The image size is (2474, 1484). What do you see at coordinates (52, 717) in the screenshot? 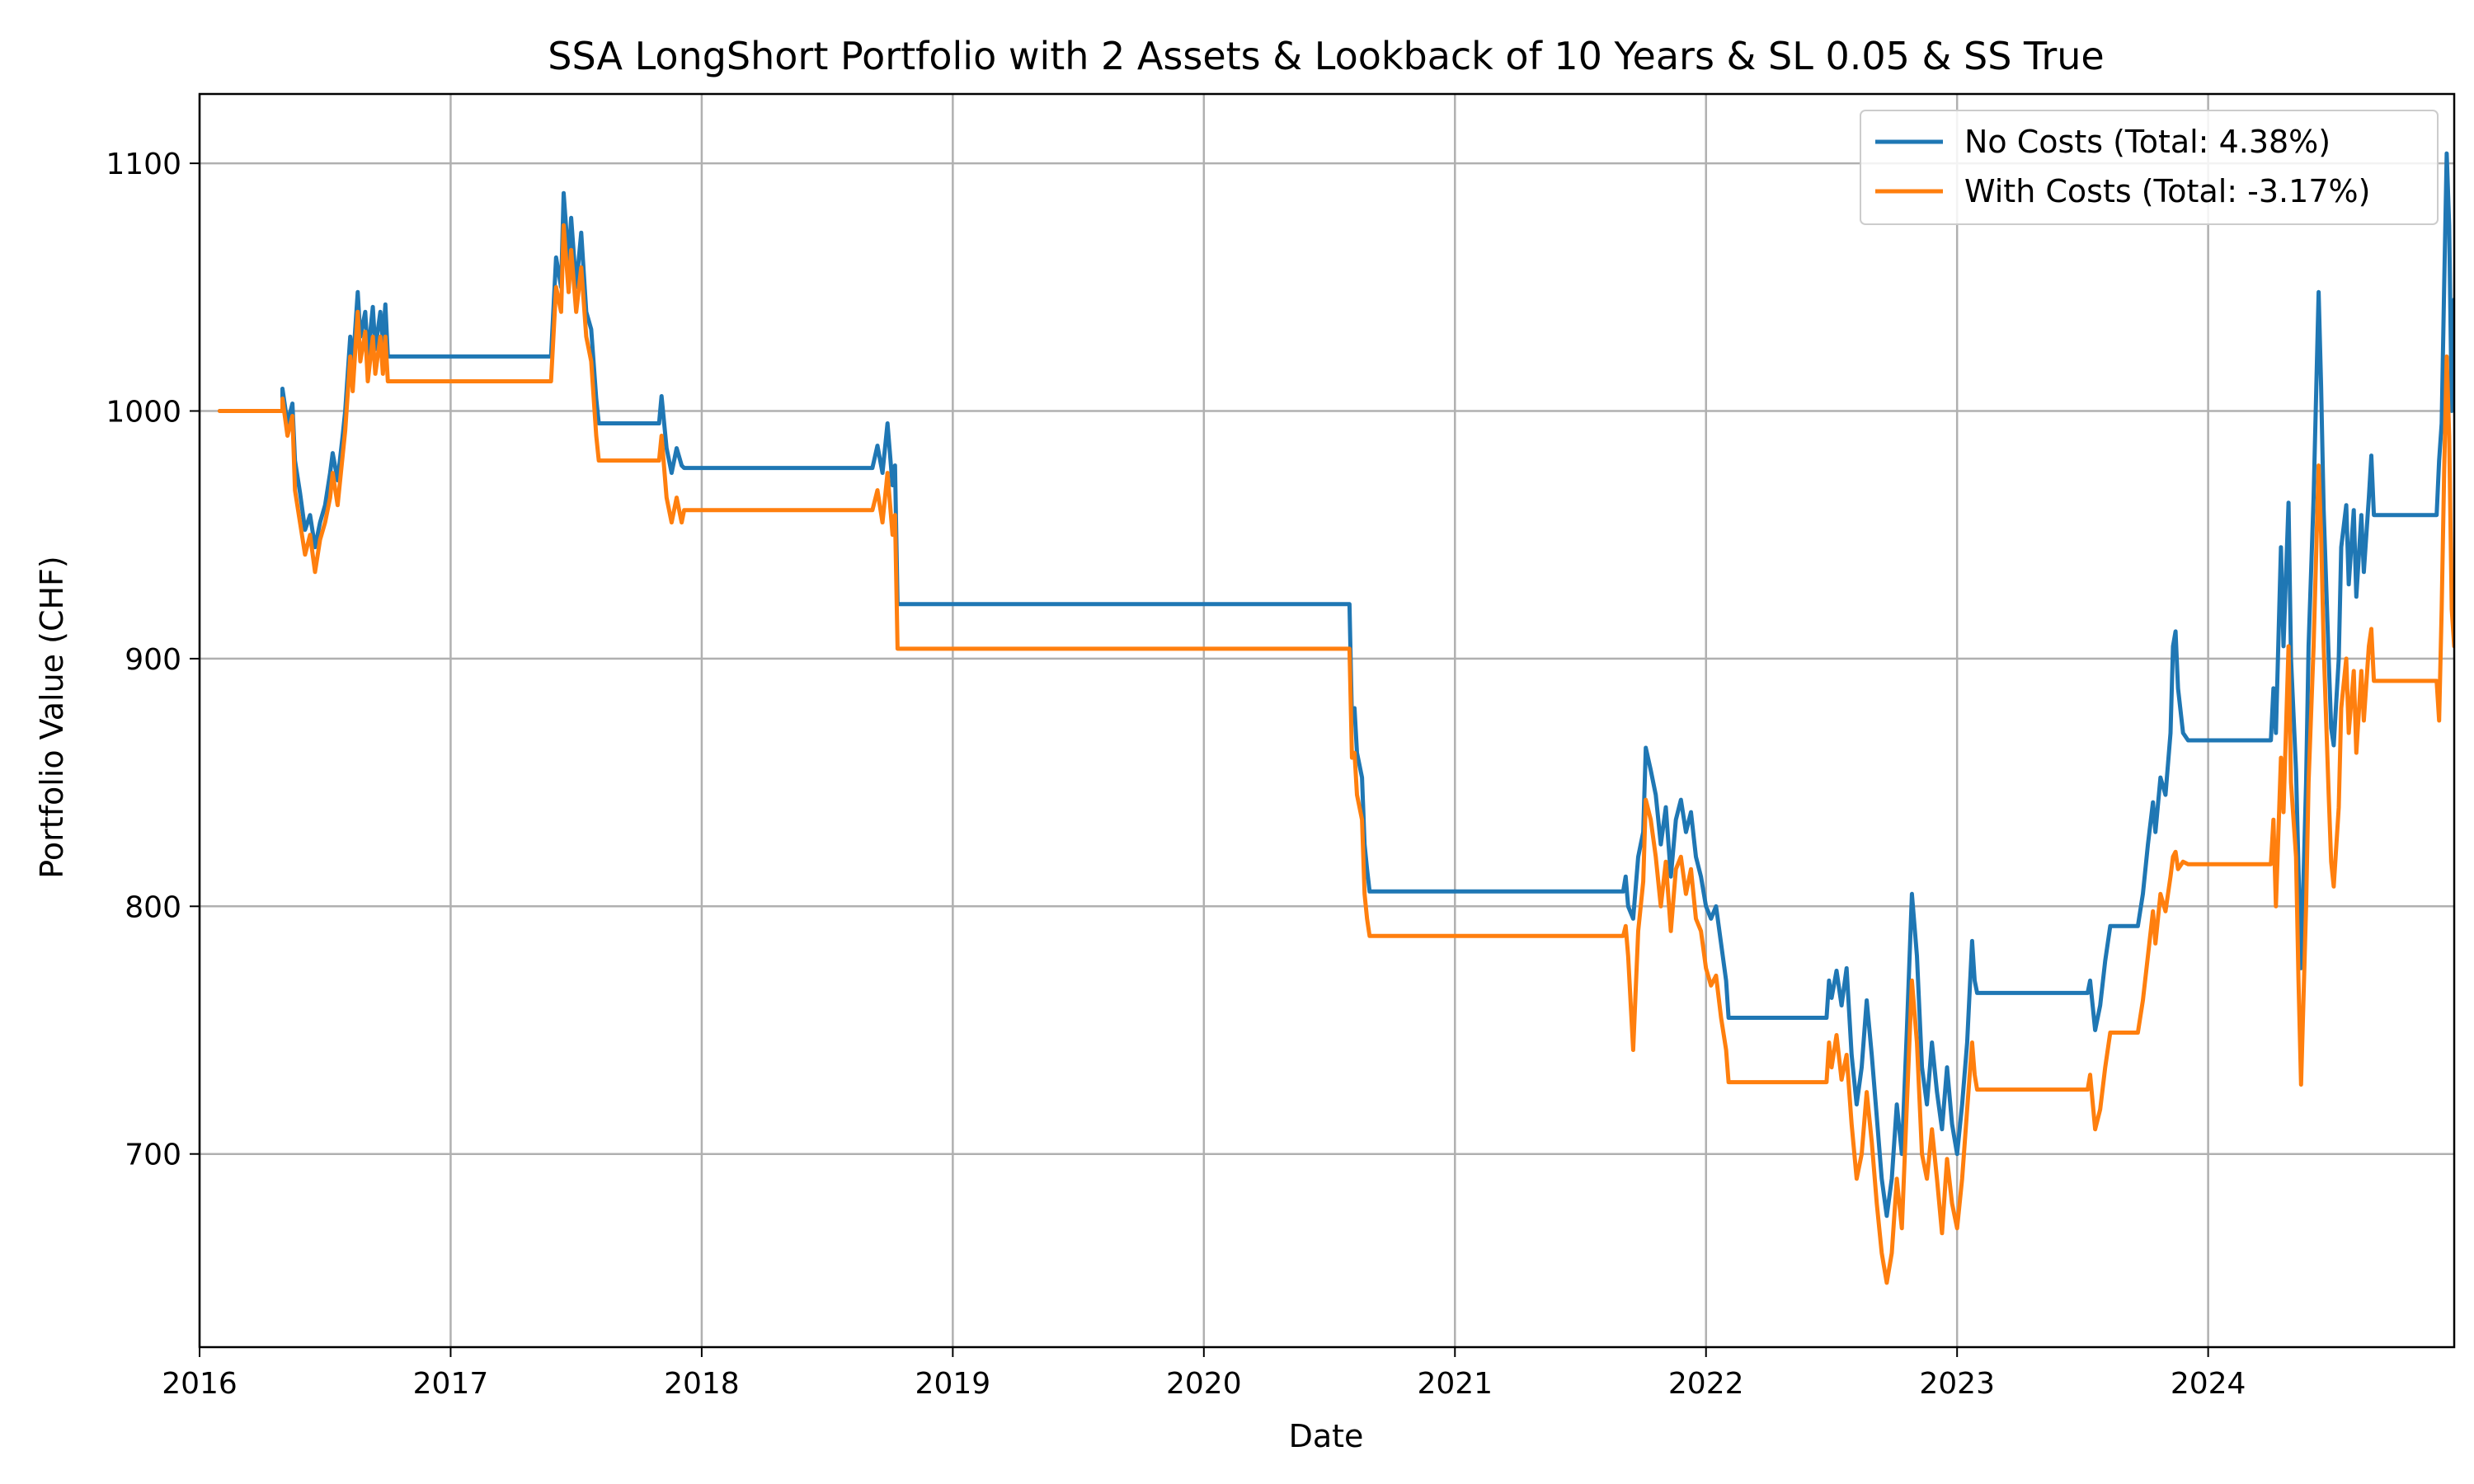
I see `y-axis-label: Portfolio Value (CHF)` at bounding box center [52, 717].